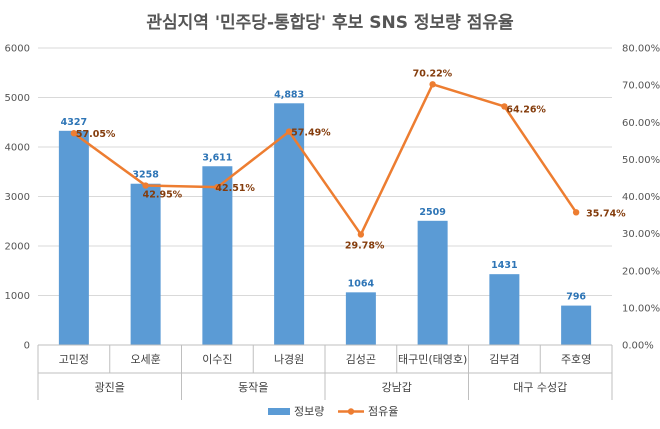 Image resolution: width=660 pixels, height=429 pixels. I want to click on line-data-label: 64.26%, so click(526, 109).